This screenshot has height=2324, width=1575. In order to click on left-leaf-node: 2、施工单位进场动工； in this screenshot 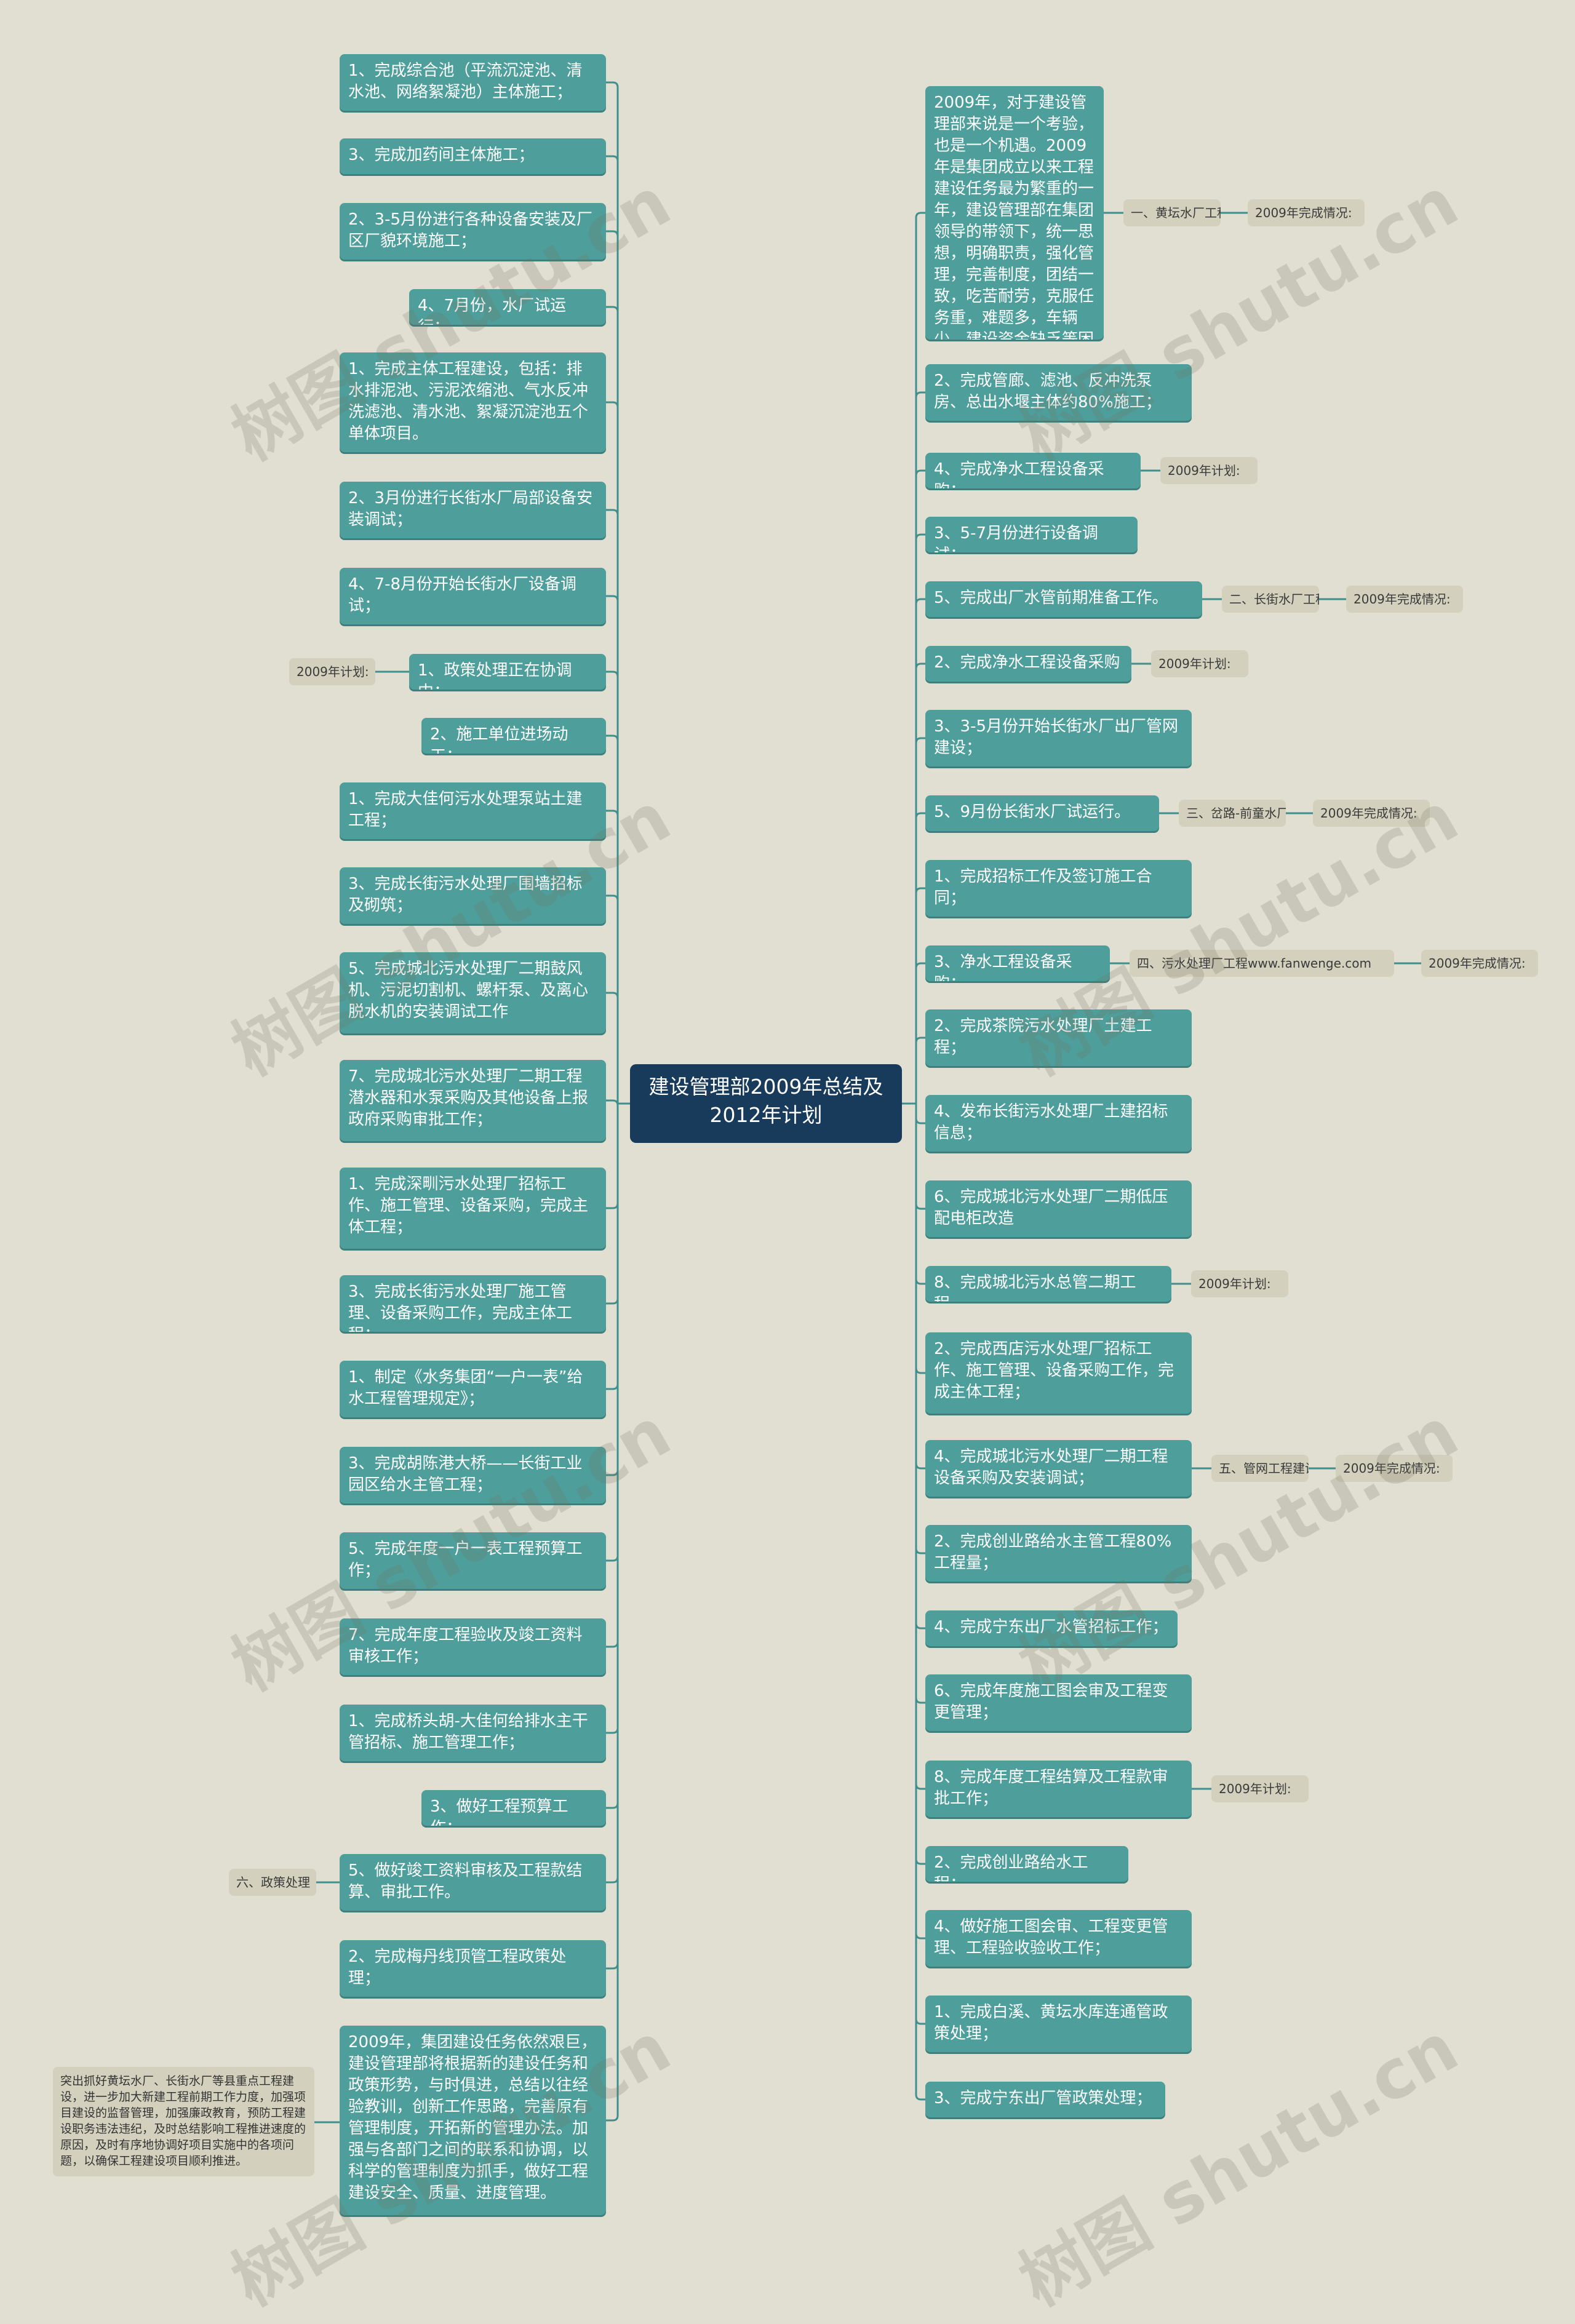, I will do `click(513, 736)`.